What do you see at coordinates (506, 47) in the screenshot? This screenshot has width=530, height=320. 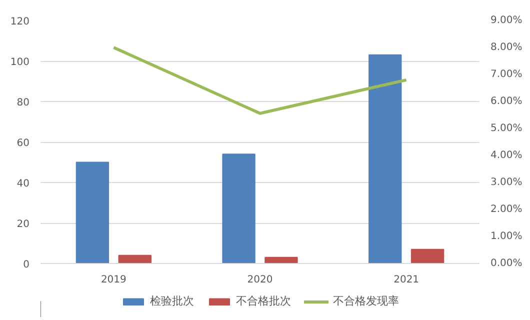 I see `y2-tick-label: 8.00%` at bounding box center [506, 47].